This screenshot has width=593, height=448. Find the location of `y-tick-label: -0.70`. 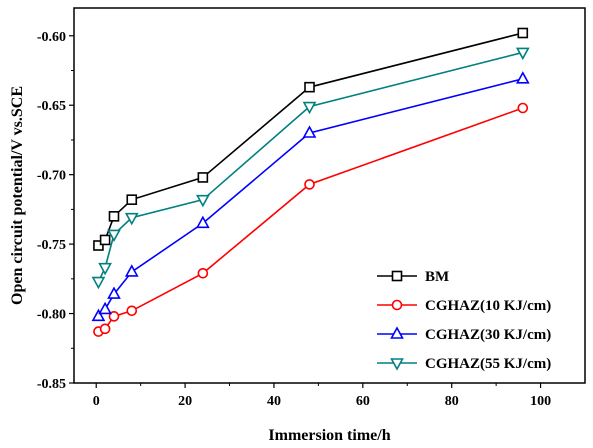

y-tick-label: -0.70 is located at coordinates (51, 176).